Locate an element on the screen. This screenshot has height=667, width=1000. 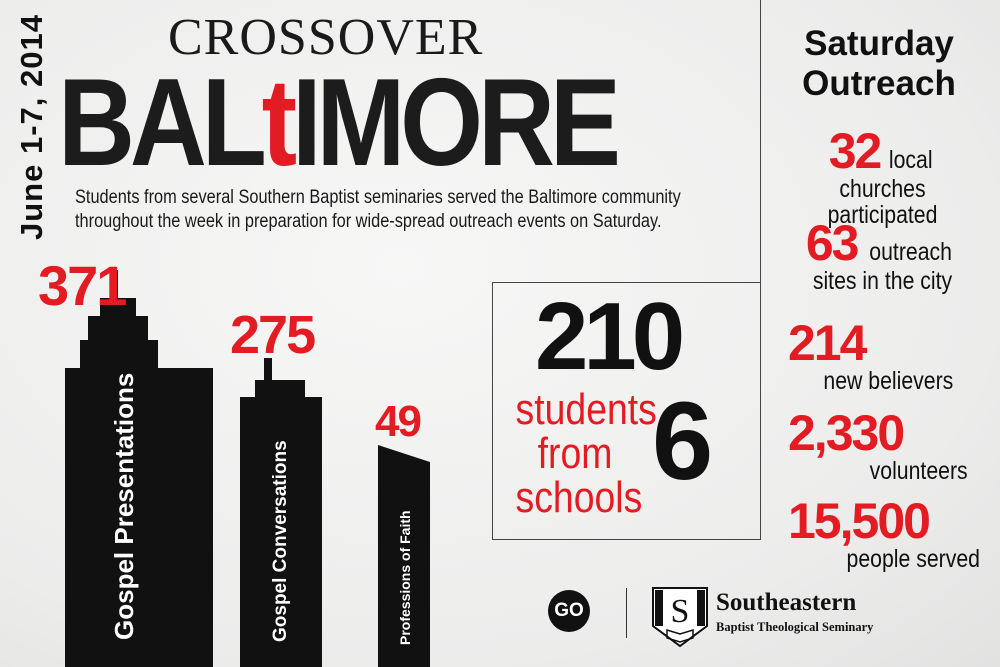
title-part: IMORE is located at coordinates (456, 123).